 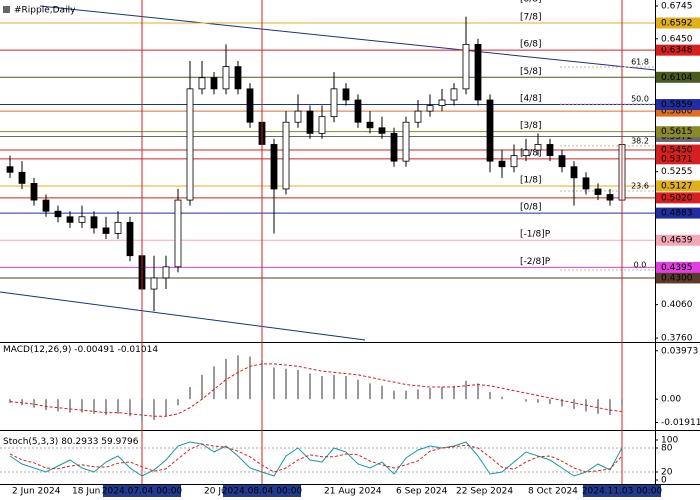 What do you see at coordinates (677, 278) in the screenshot?
I see `price-tag-label: 0.4300` at bounding box center [677, 278].